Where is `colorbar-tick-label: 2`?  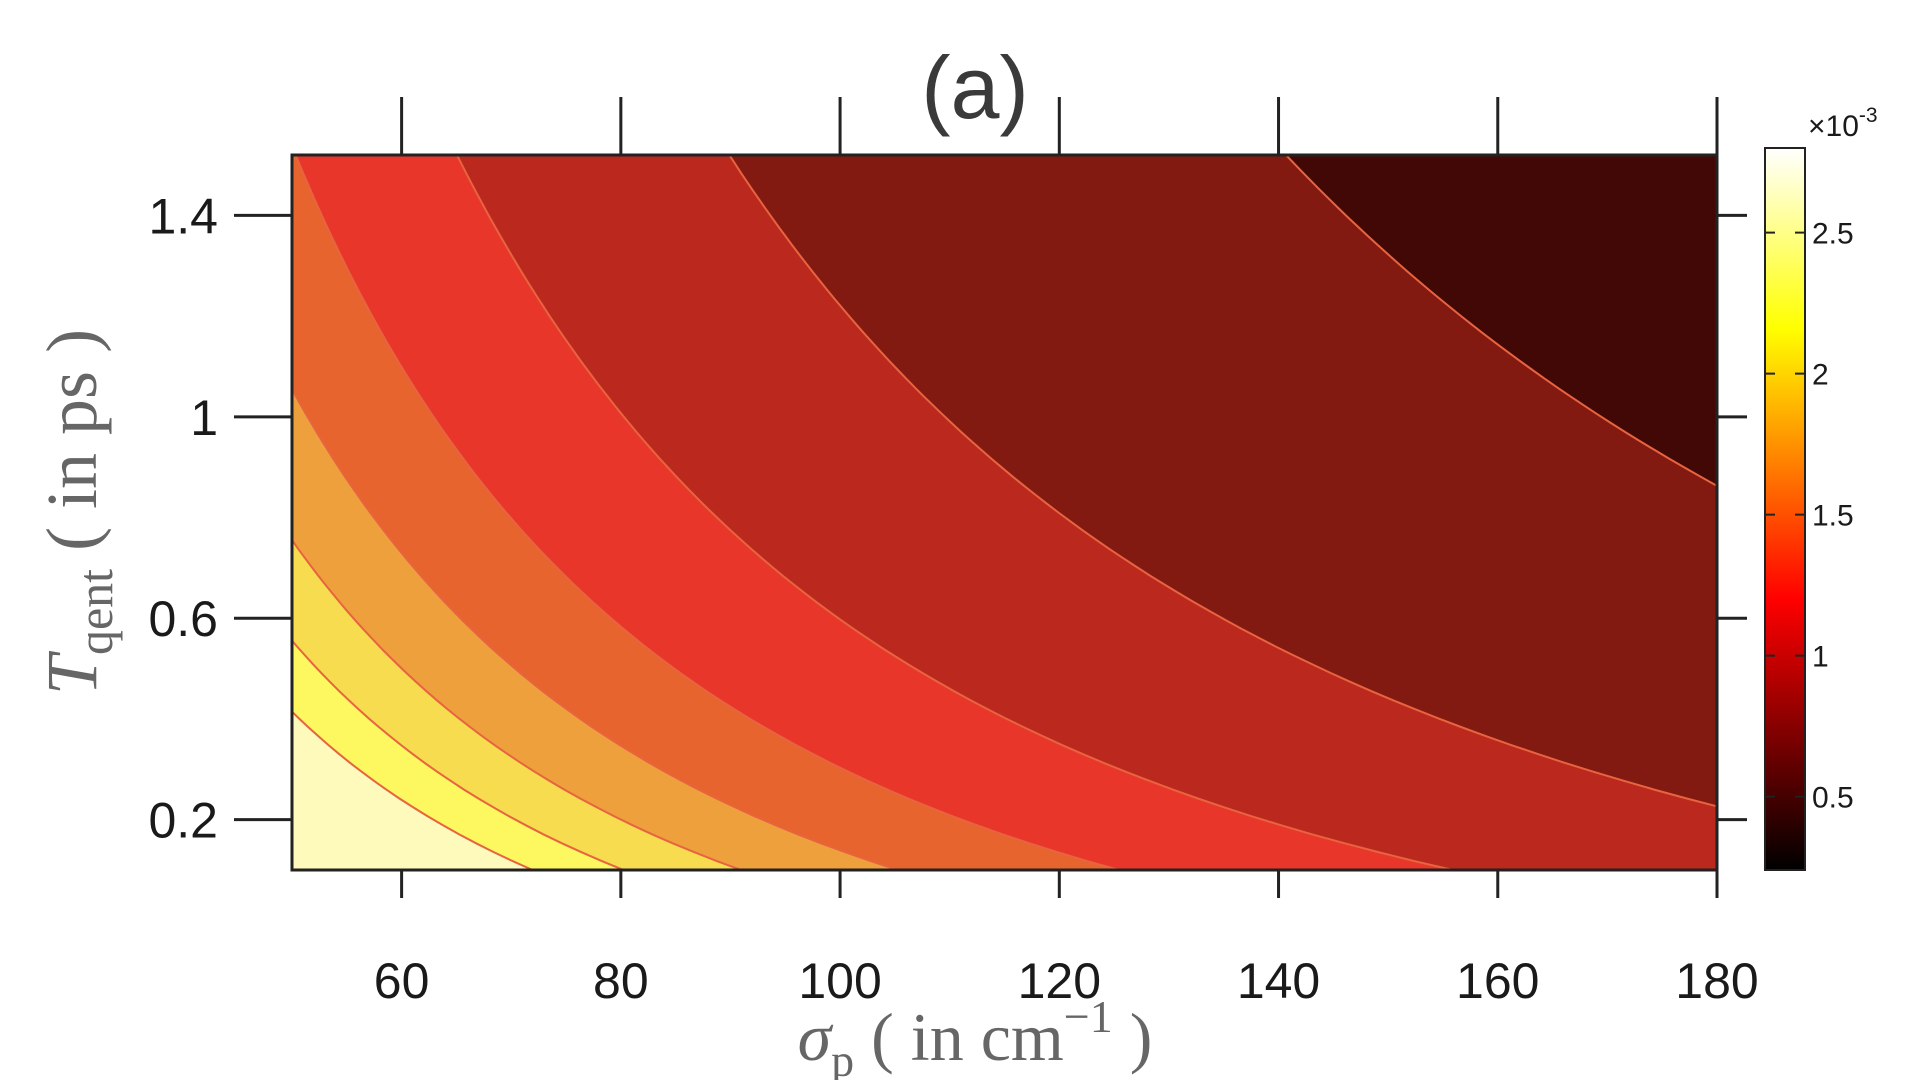
colorbar-tick-label: 2 is located at coordinates (1820, 375).